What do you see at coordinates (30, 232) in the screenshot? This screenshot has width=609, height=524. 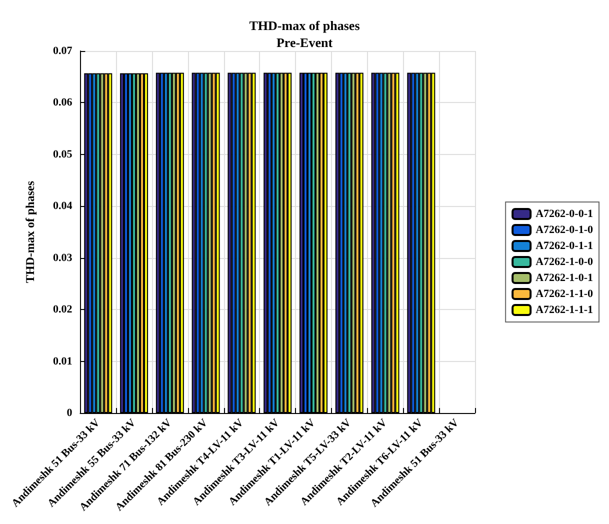 I see `y-axis-title: THD-max of phases` at bounding box center [30, 232].